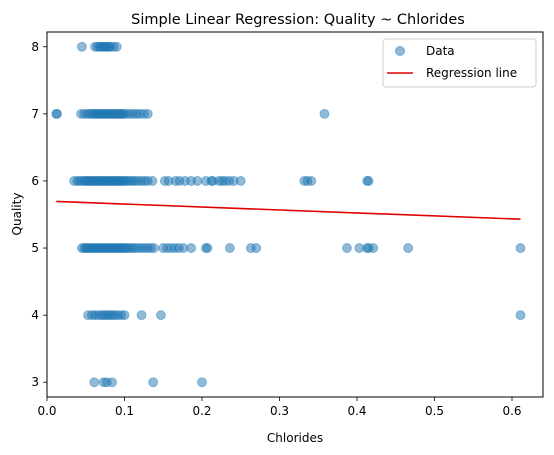  Describe the element at coordinates (39, 214) in the screenshot. I see `y-axis-ticks: 3 4 5 6 7 8` at that location.